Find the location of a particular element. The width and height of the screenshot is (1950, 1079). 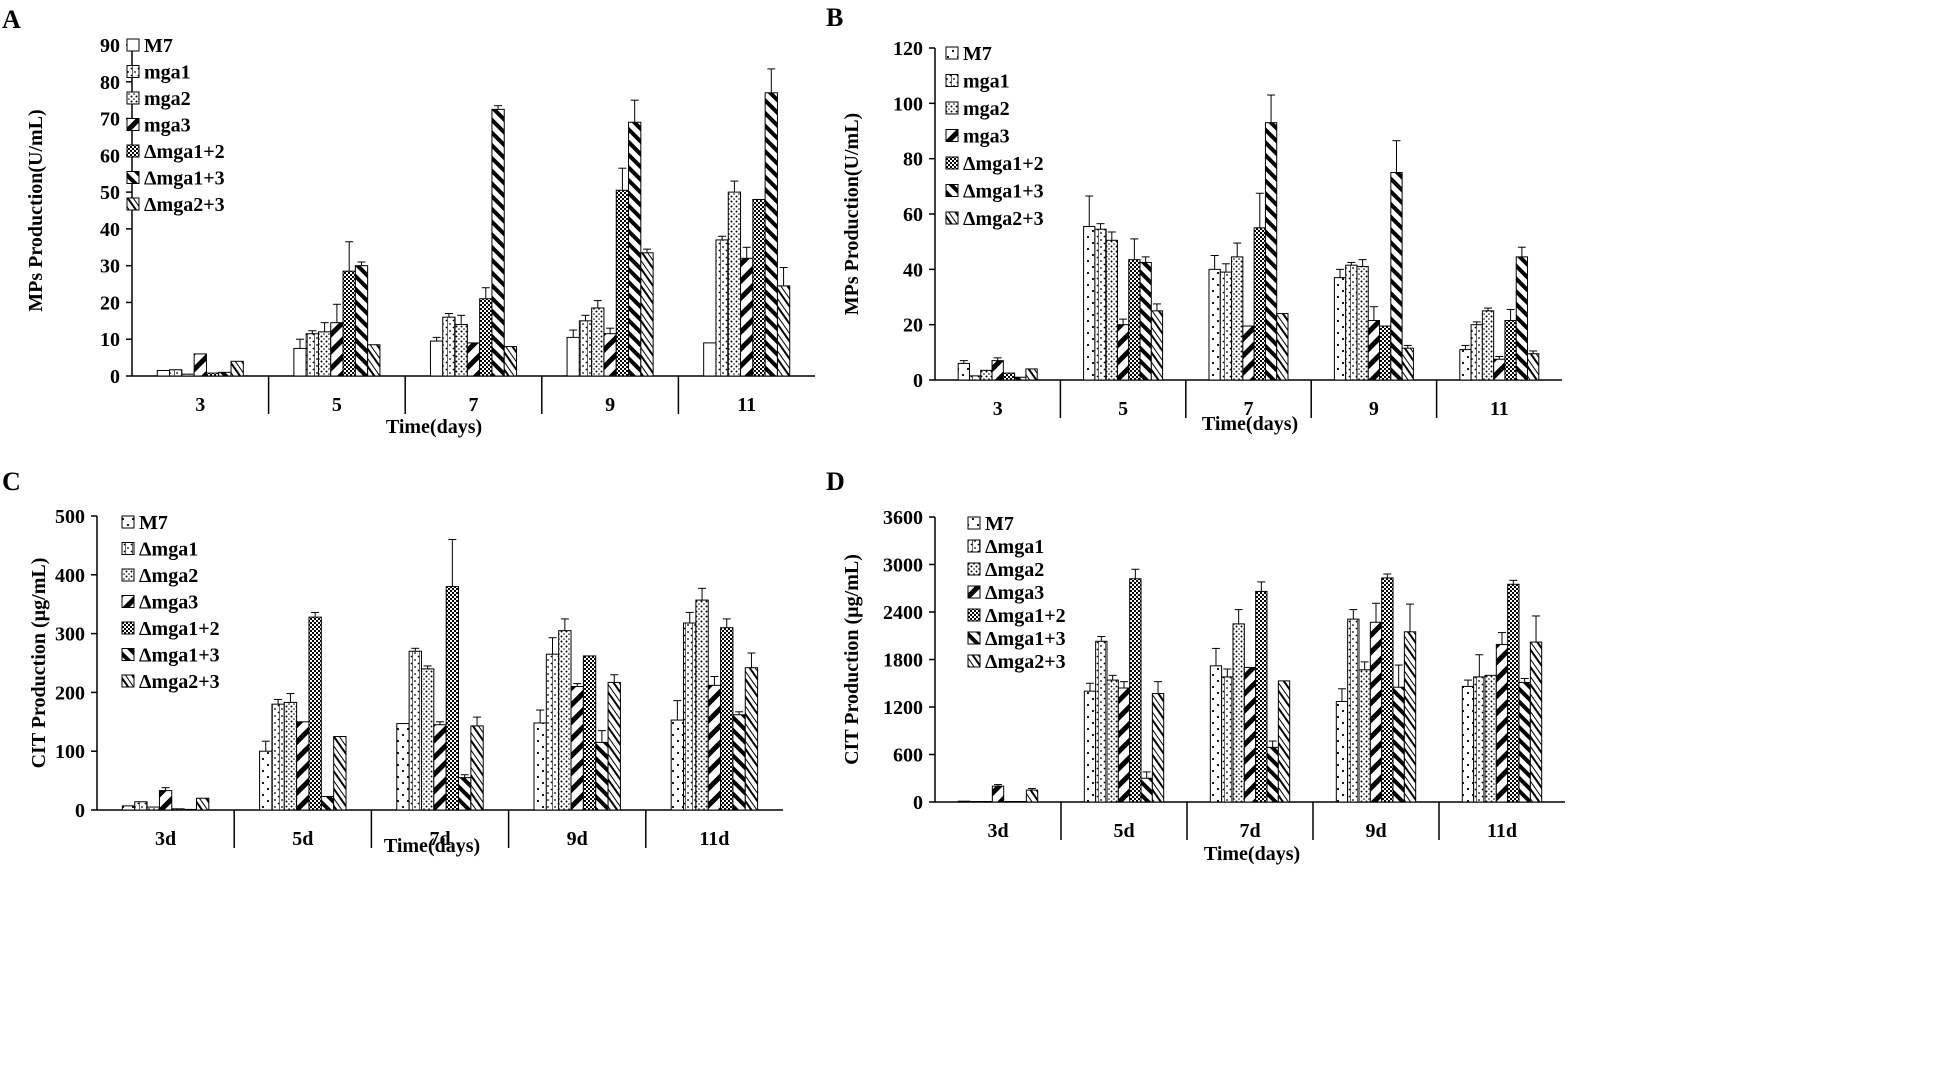

x-tick-label: 11d is located at coordinates (1502, 831).